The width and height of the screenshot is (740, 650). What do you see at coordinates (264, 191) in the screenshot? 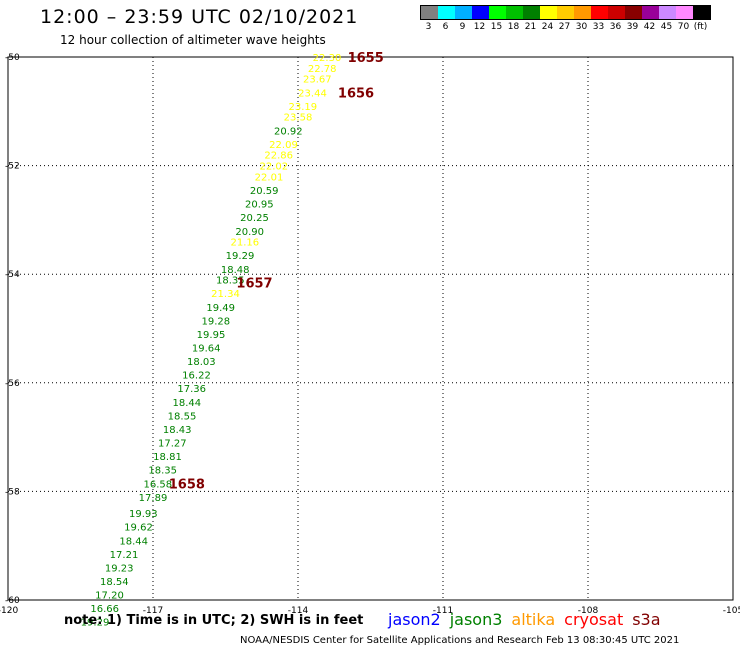
I see `wave-height-value: 20.59` at bounding box center [264, 191].